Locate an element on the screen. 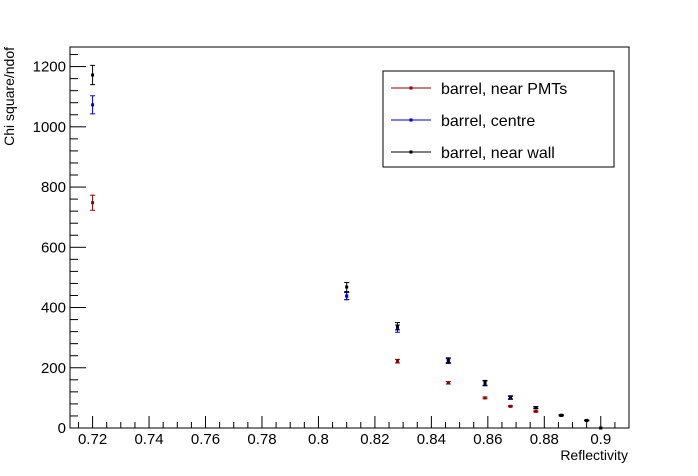  legend-entry-1: barrel, near PMTs is located at coordinates (479, 89).